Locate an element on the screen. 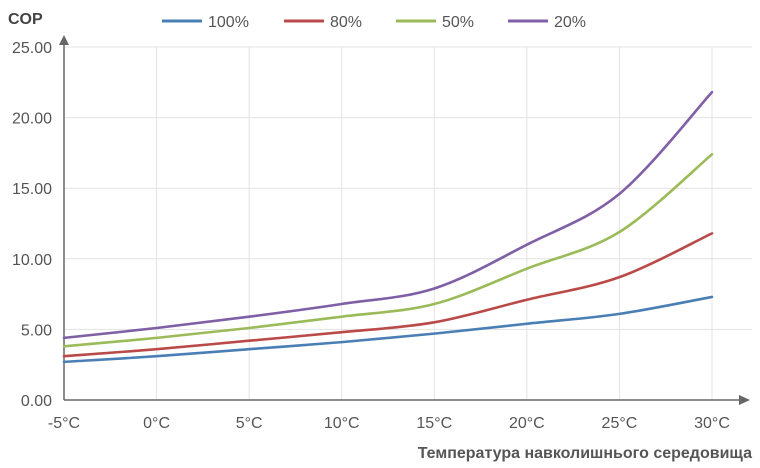 Image resolution: width=760 pixels, height=468 pixels. legend-label: 80% is located at coordinates (346, 22).